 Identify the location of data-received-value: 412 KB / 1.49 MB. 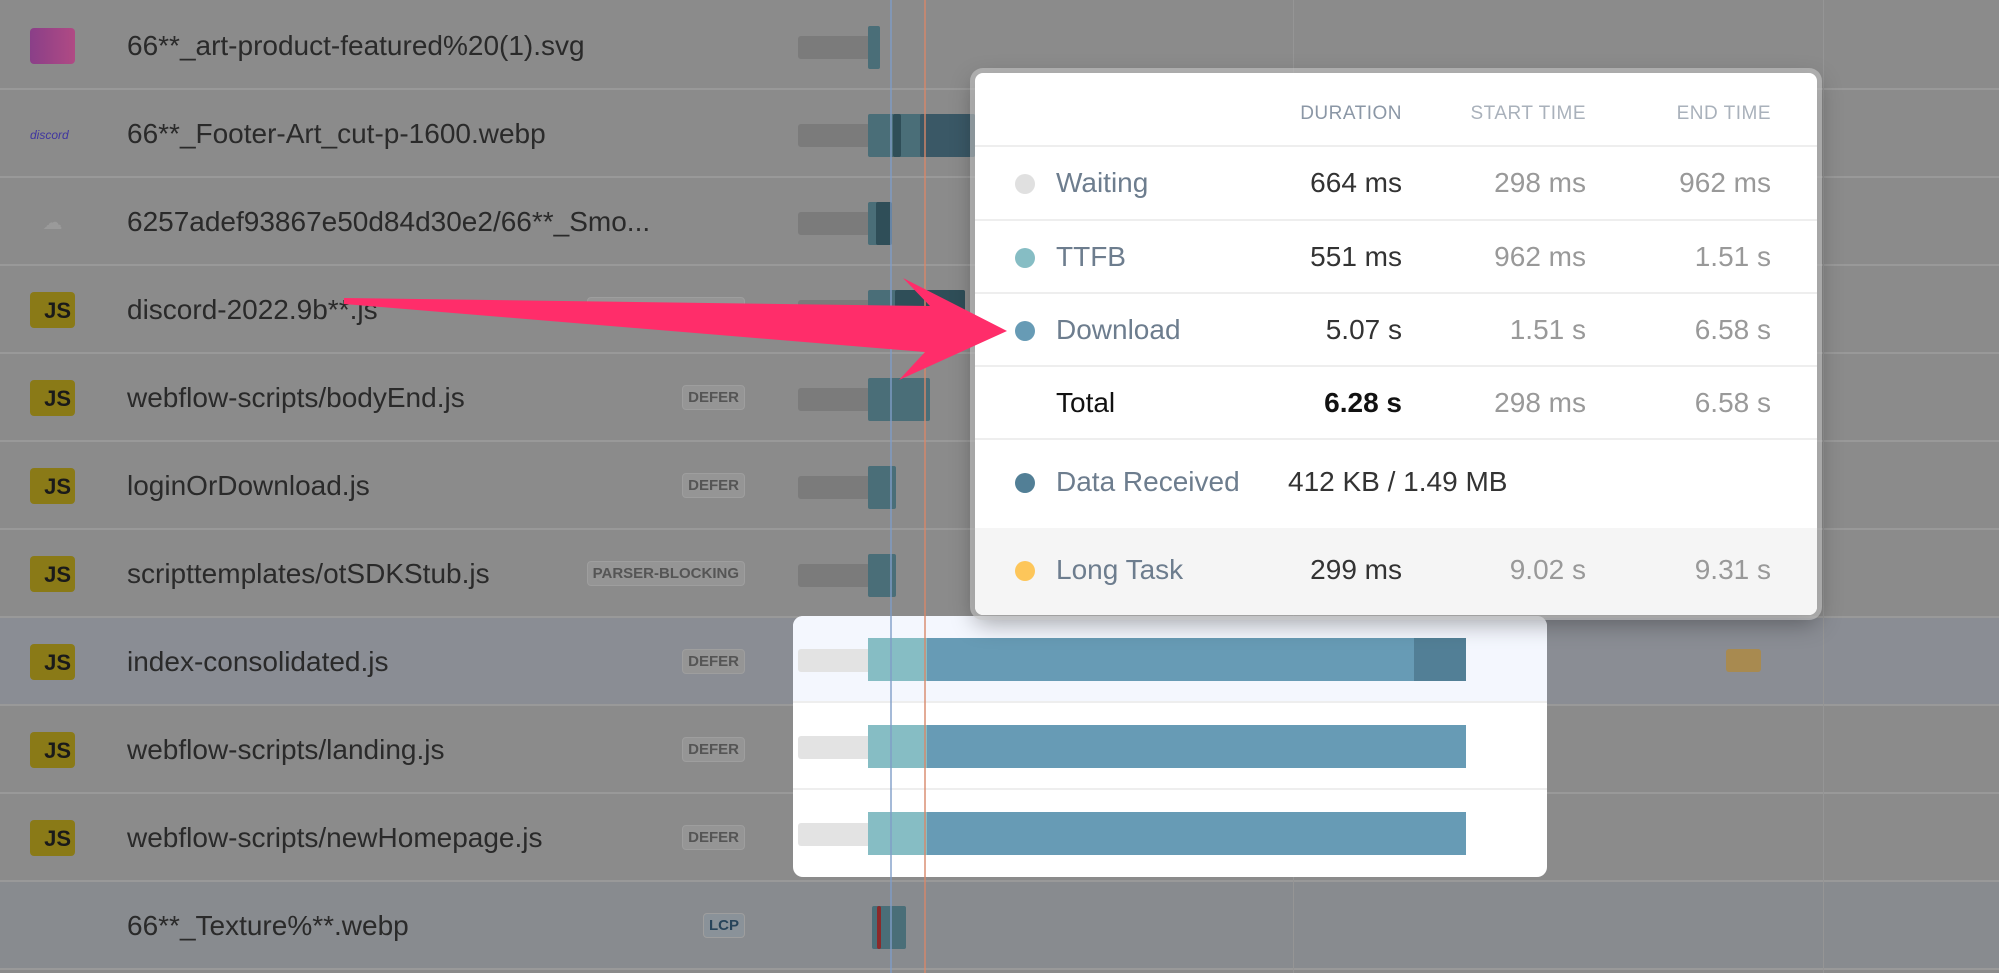
(1398, 481).